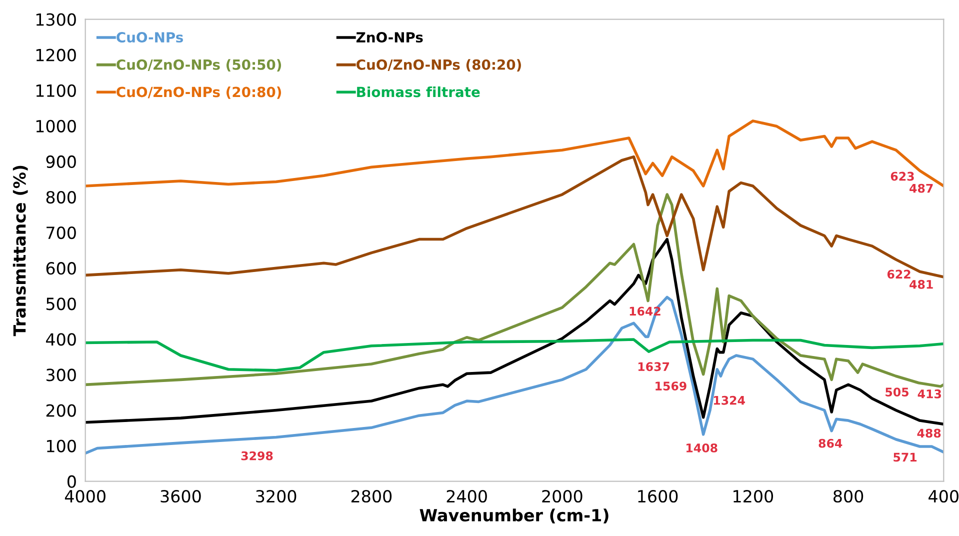  Describe the element at coordinates (562, 496) in the screenshot. I see `x-tick-label: 2000` at that location.